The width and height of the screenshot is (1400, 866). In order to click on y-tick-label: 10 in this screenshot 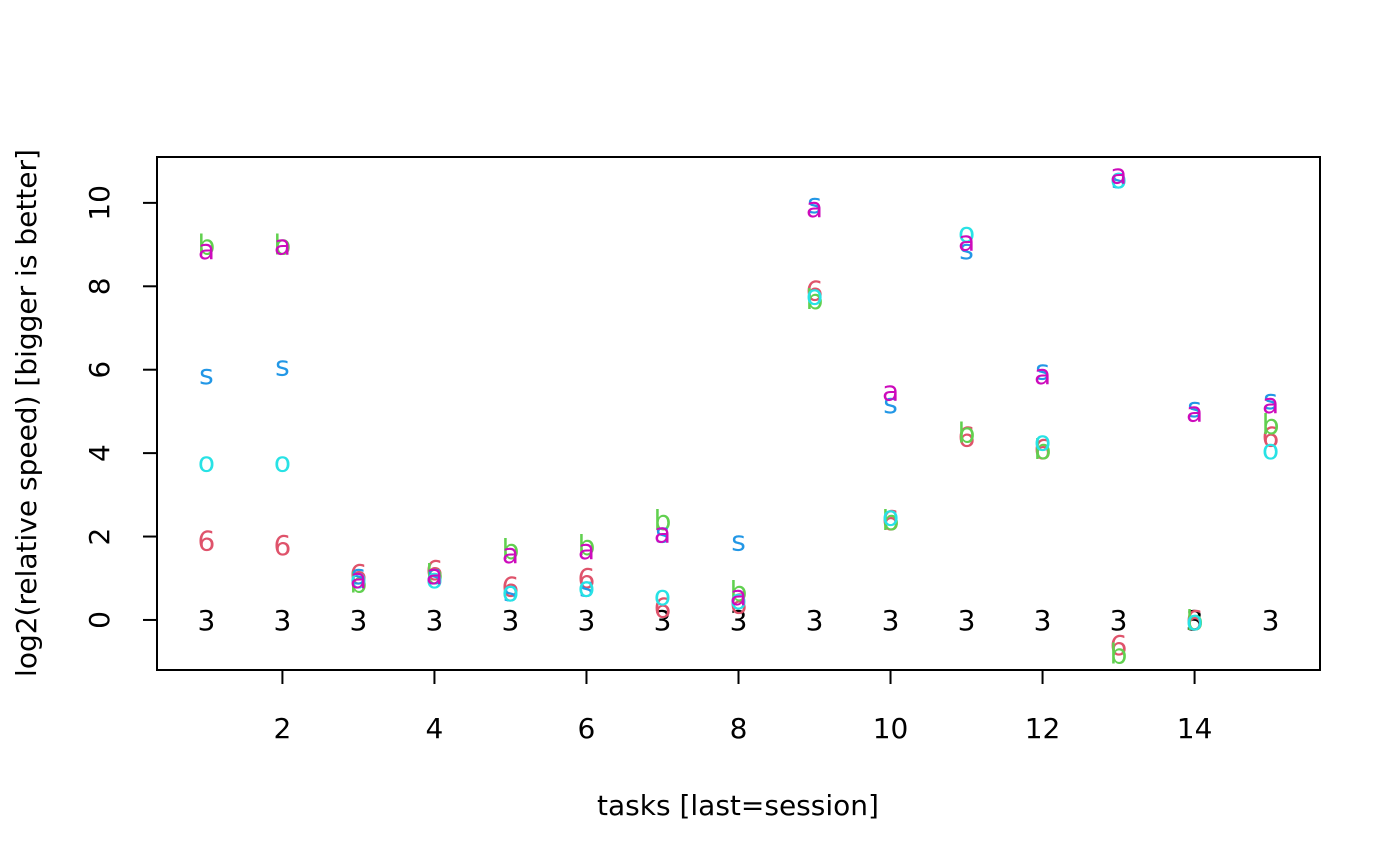, I will do `click(99, 203)`.